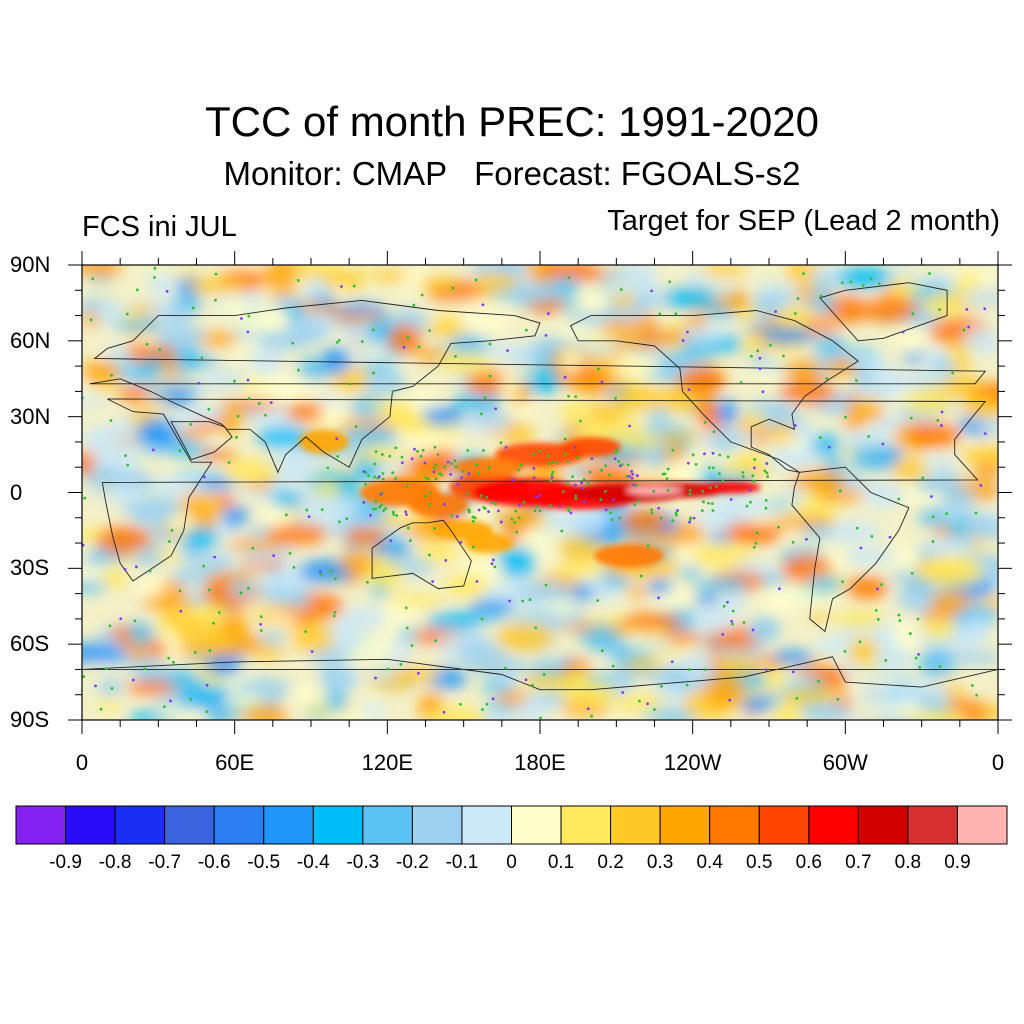 The width and height of the screenshot is (1024, 1024). I want to click on lon-label: 120W, so click(692, 762).